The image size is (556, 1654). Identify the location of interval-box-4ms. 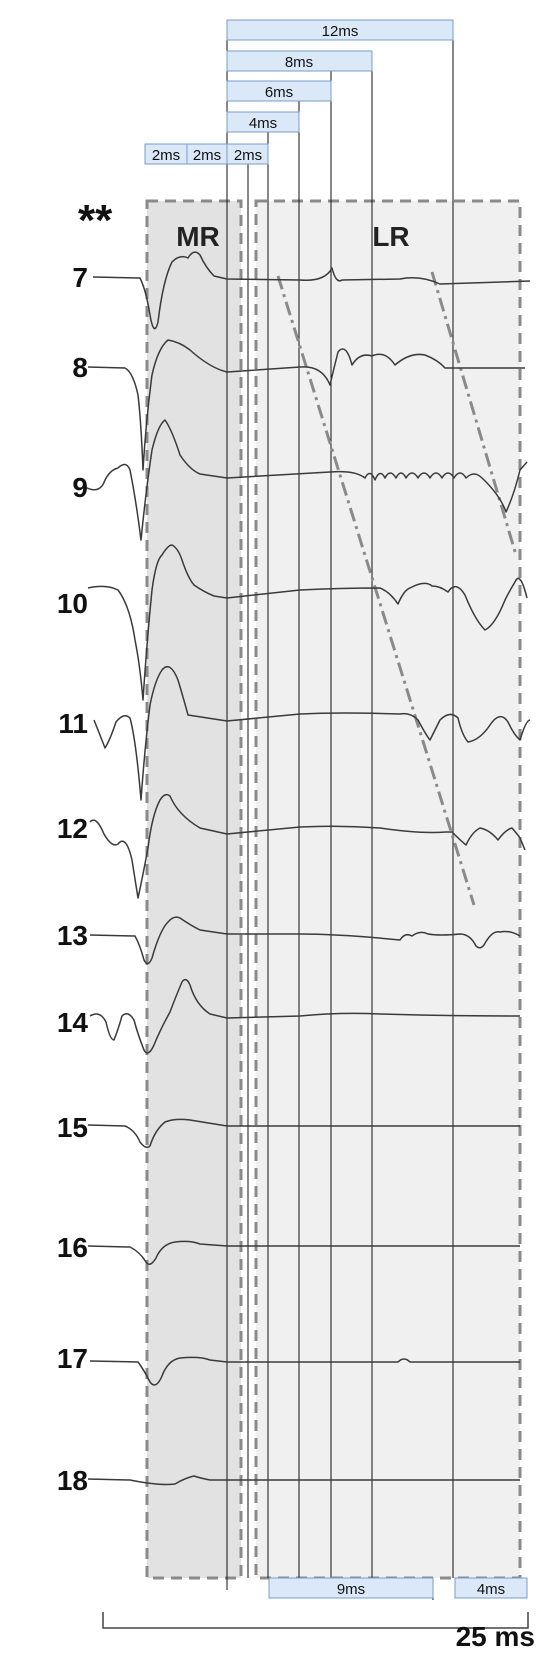
(263, 122).